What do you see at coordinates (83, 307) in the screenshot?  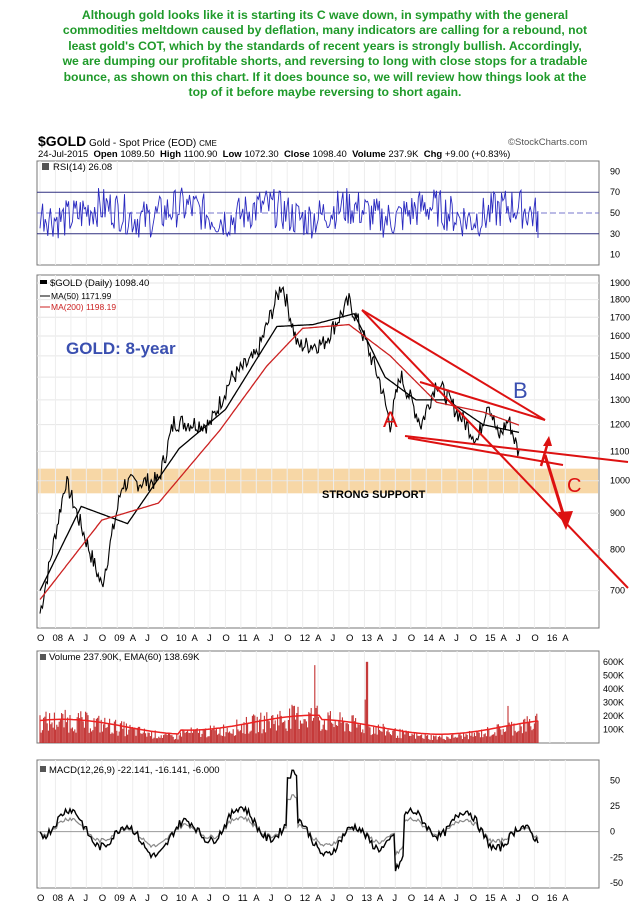 I see `ma200-legend: MA(200) 1198.19` at bounding box center [83, 307].